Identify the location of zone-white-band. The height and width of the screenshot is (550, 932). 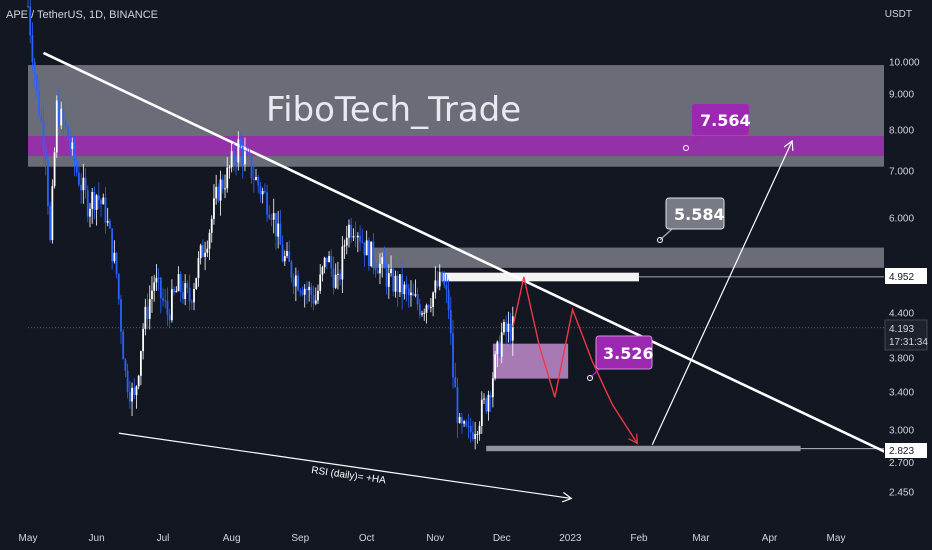
(540, 277).